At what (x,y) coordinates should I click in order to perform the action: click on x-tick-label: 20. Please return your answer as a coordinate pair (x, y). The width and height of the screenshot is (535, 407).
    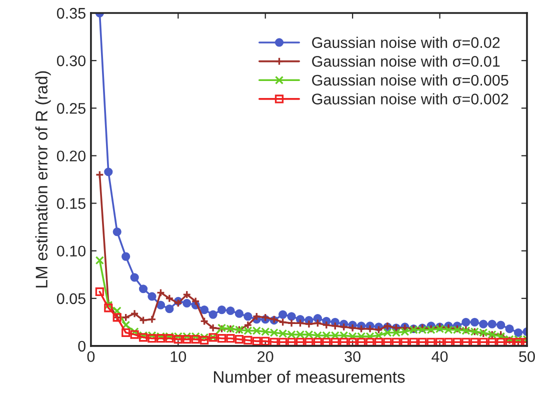
    Looking at the image, I should click on (266, 356).